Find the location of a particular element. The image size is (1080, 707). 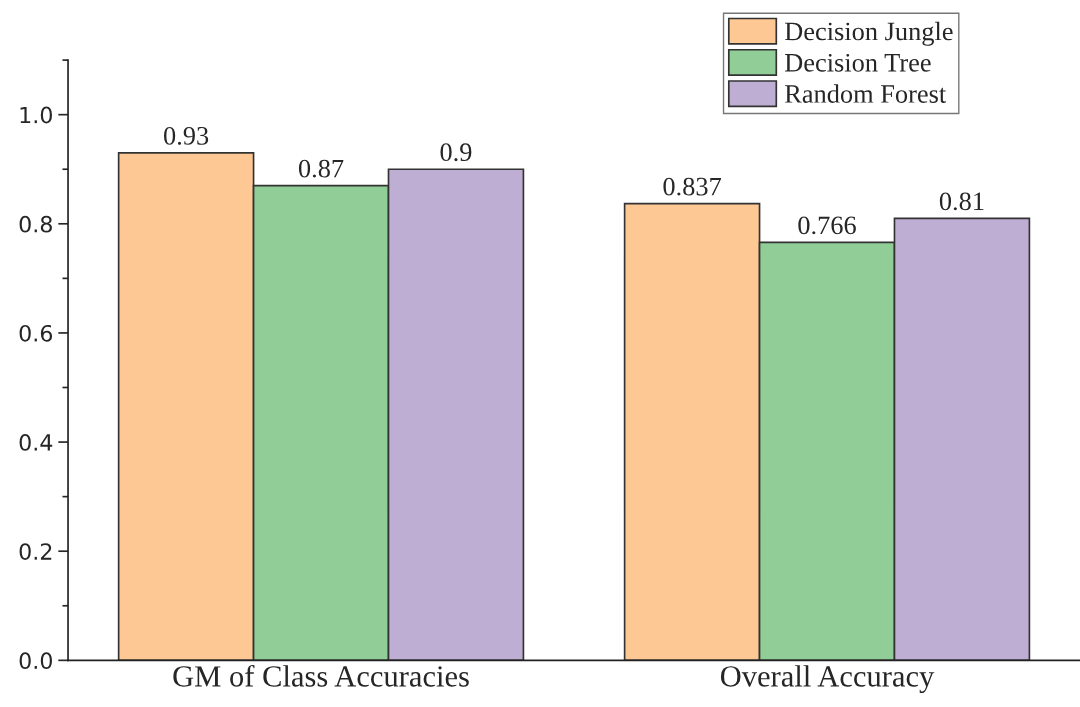

y-tick-label: 1.0 is located at coordinates (36, 115).